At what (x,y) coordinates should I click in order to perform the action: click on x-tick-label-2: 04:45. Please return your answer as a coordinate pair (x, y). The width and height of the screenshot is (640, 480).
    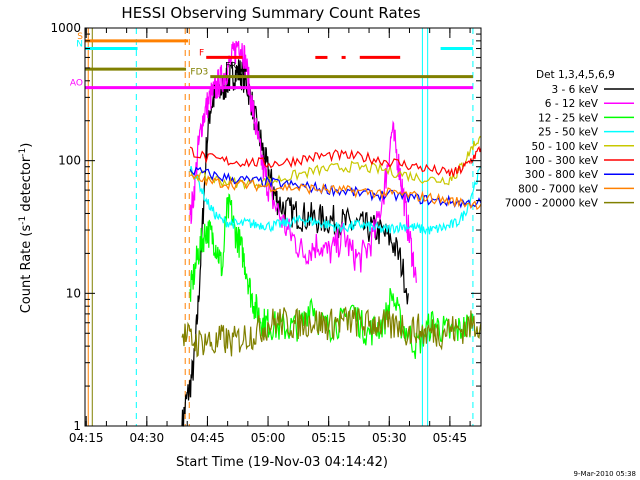
    Looking at the image, I should click on (207, 438).